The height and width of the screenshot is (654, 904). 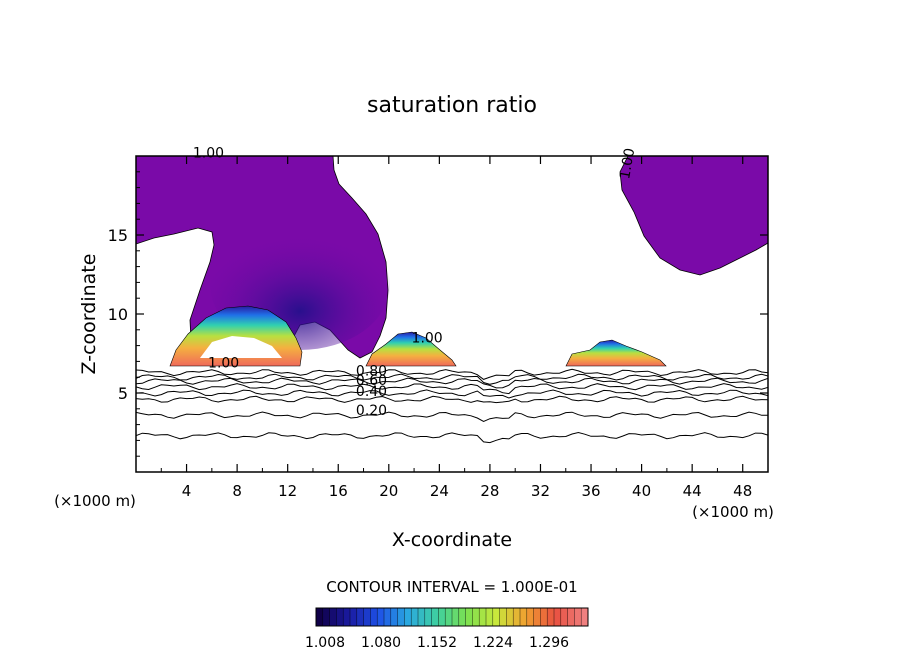 I want to click on x-tick-label: 16, so click(x=338, y=491).